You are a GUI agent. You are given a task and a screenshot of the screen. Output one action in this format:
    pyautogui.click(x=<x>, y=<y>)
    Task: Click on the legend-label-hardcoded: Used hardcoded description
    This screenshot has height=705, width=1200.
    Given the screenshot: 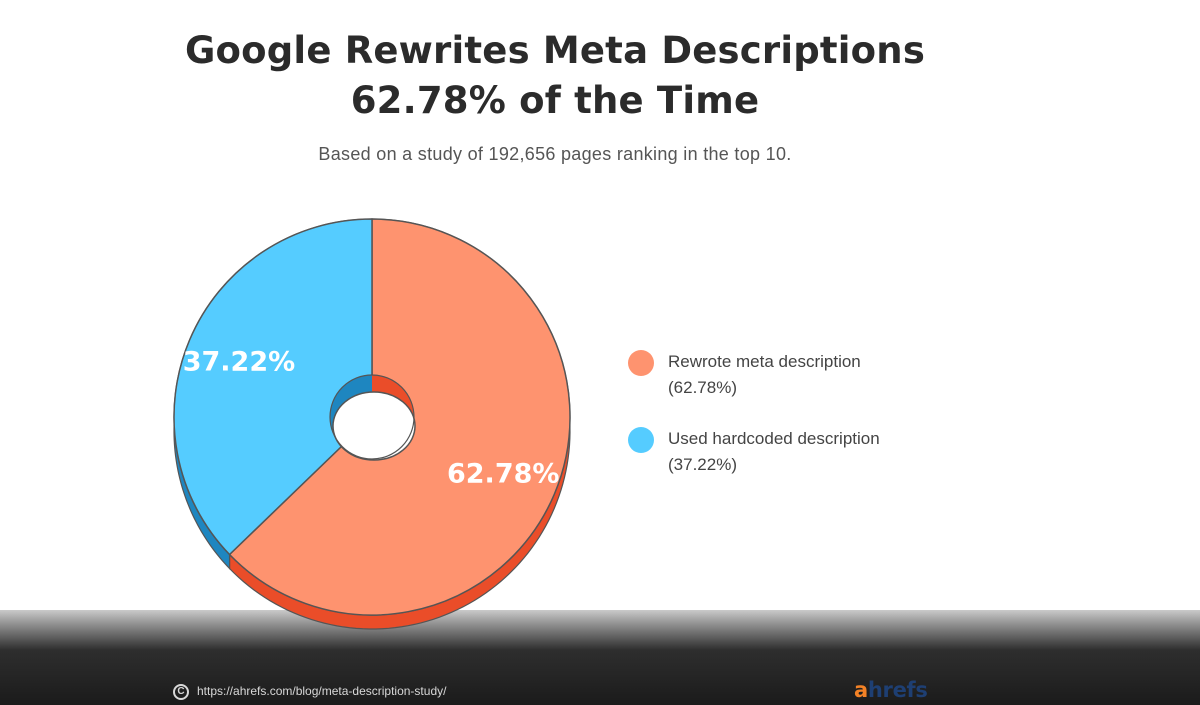 What is the action you would take?
    pyautogui.click(x=774, y=438)
    